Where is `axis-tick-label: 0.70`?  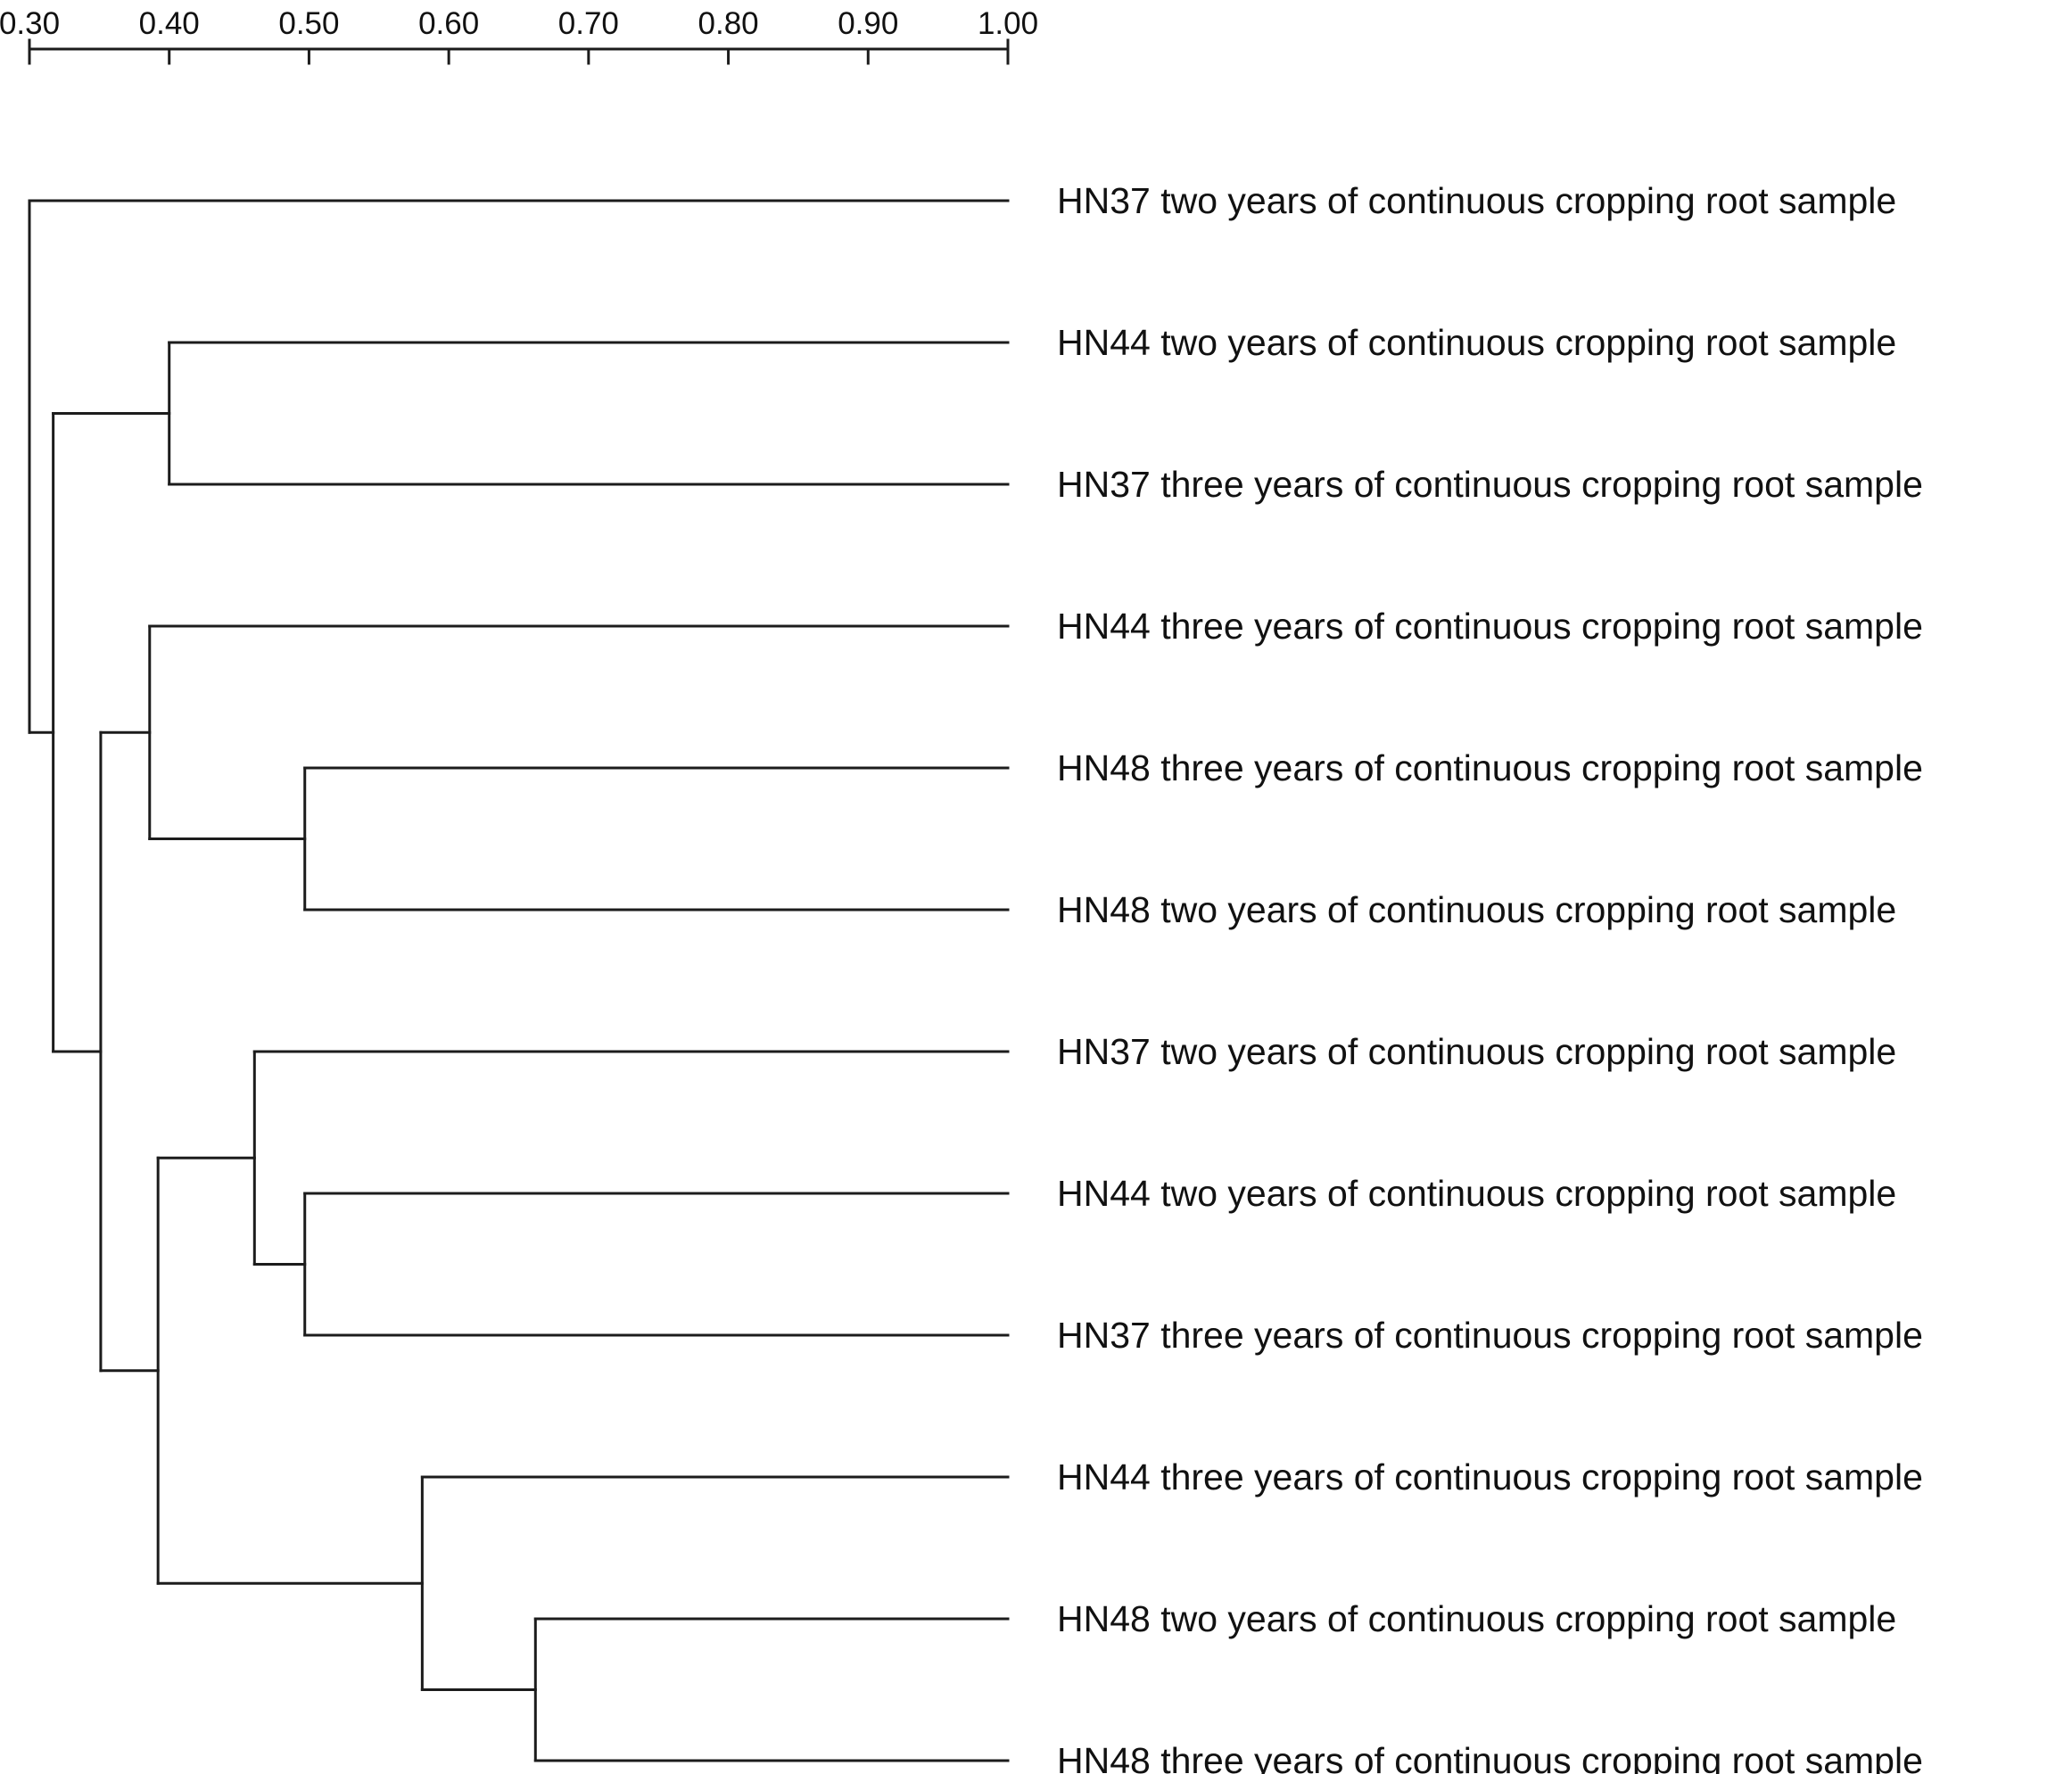 axis-tick-label: 0.70 is located at coordinates (588, 24).